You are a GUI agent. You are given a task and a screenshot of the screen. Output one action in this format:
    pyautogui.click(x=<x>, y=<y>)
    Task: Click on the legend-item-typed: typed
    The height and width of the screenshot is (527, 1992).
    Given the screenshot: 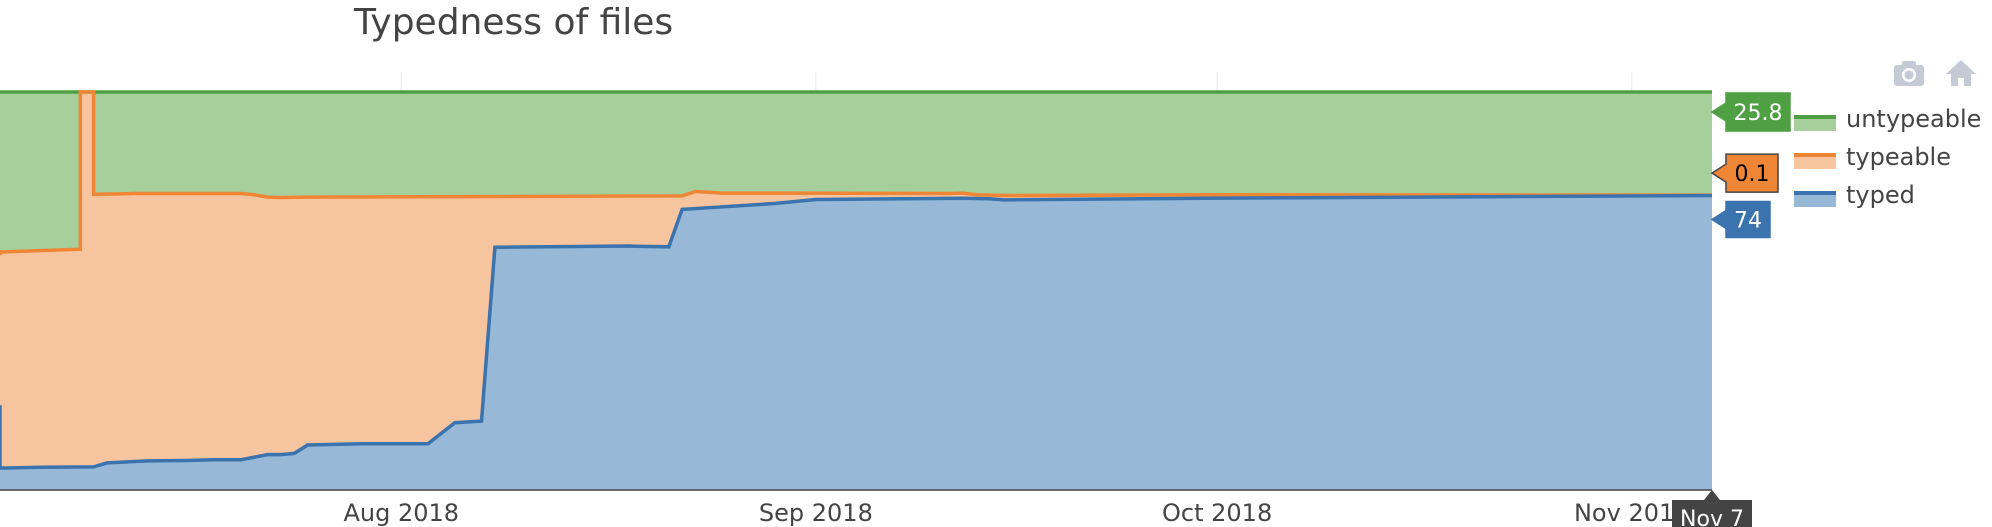 What is the action you would take?
    pyautogui.click(x=1854, y=195)
    